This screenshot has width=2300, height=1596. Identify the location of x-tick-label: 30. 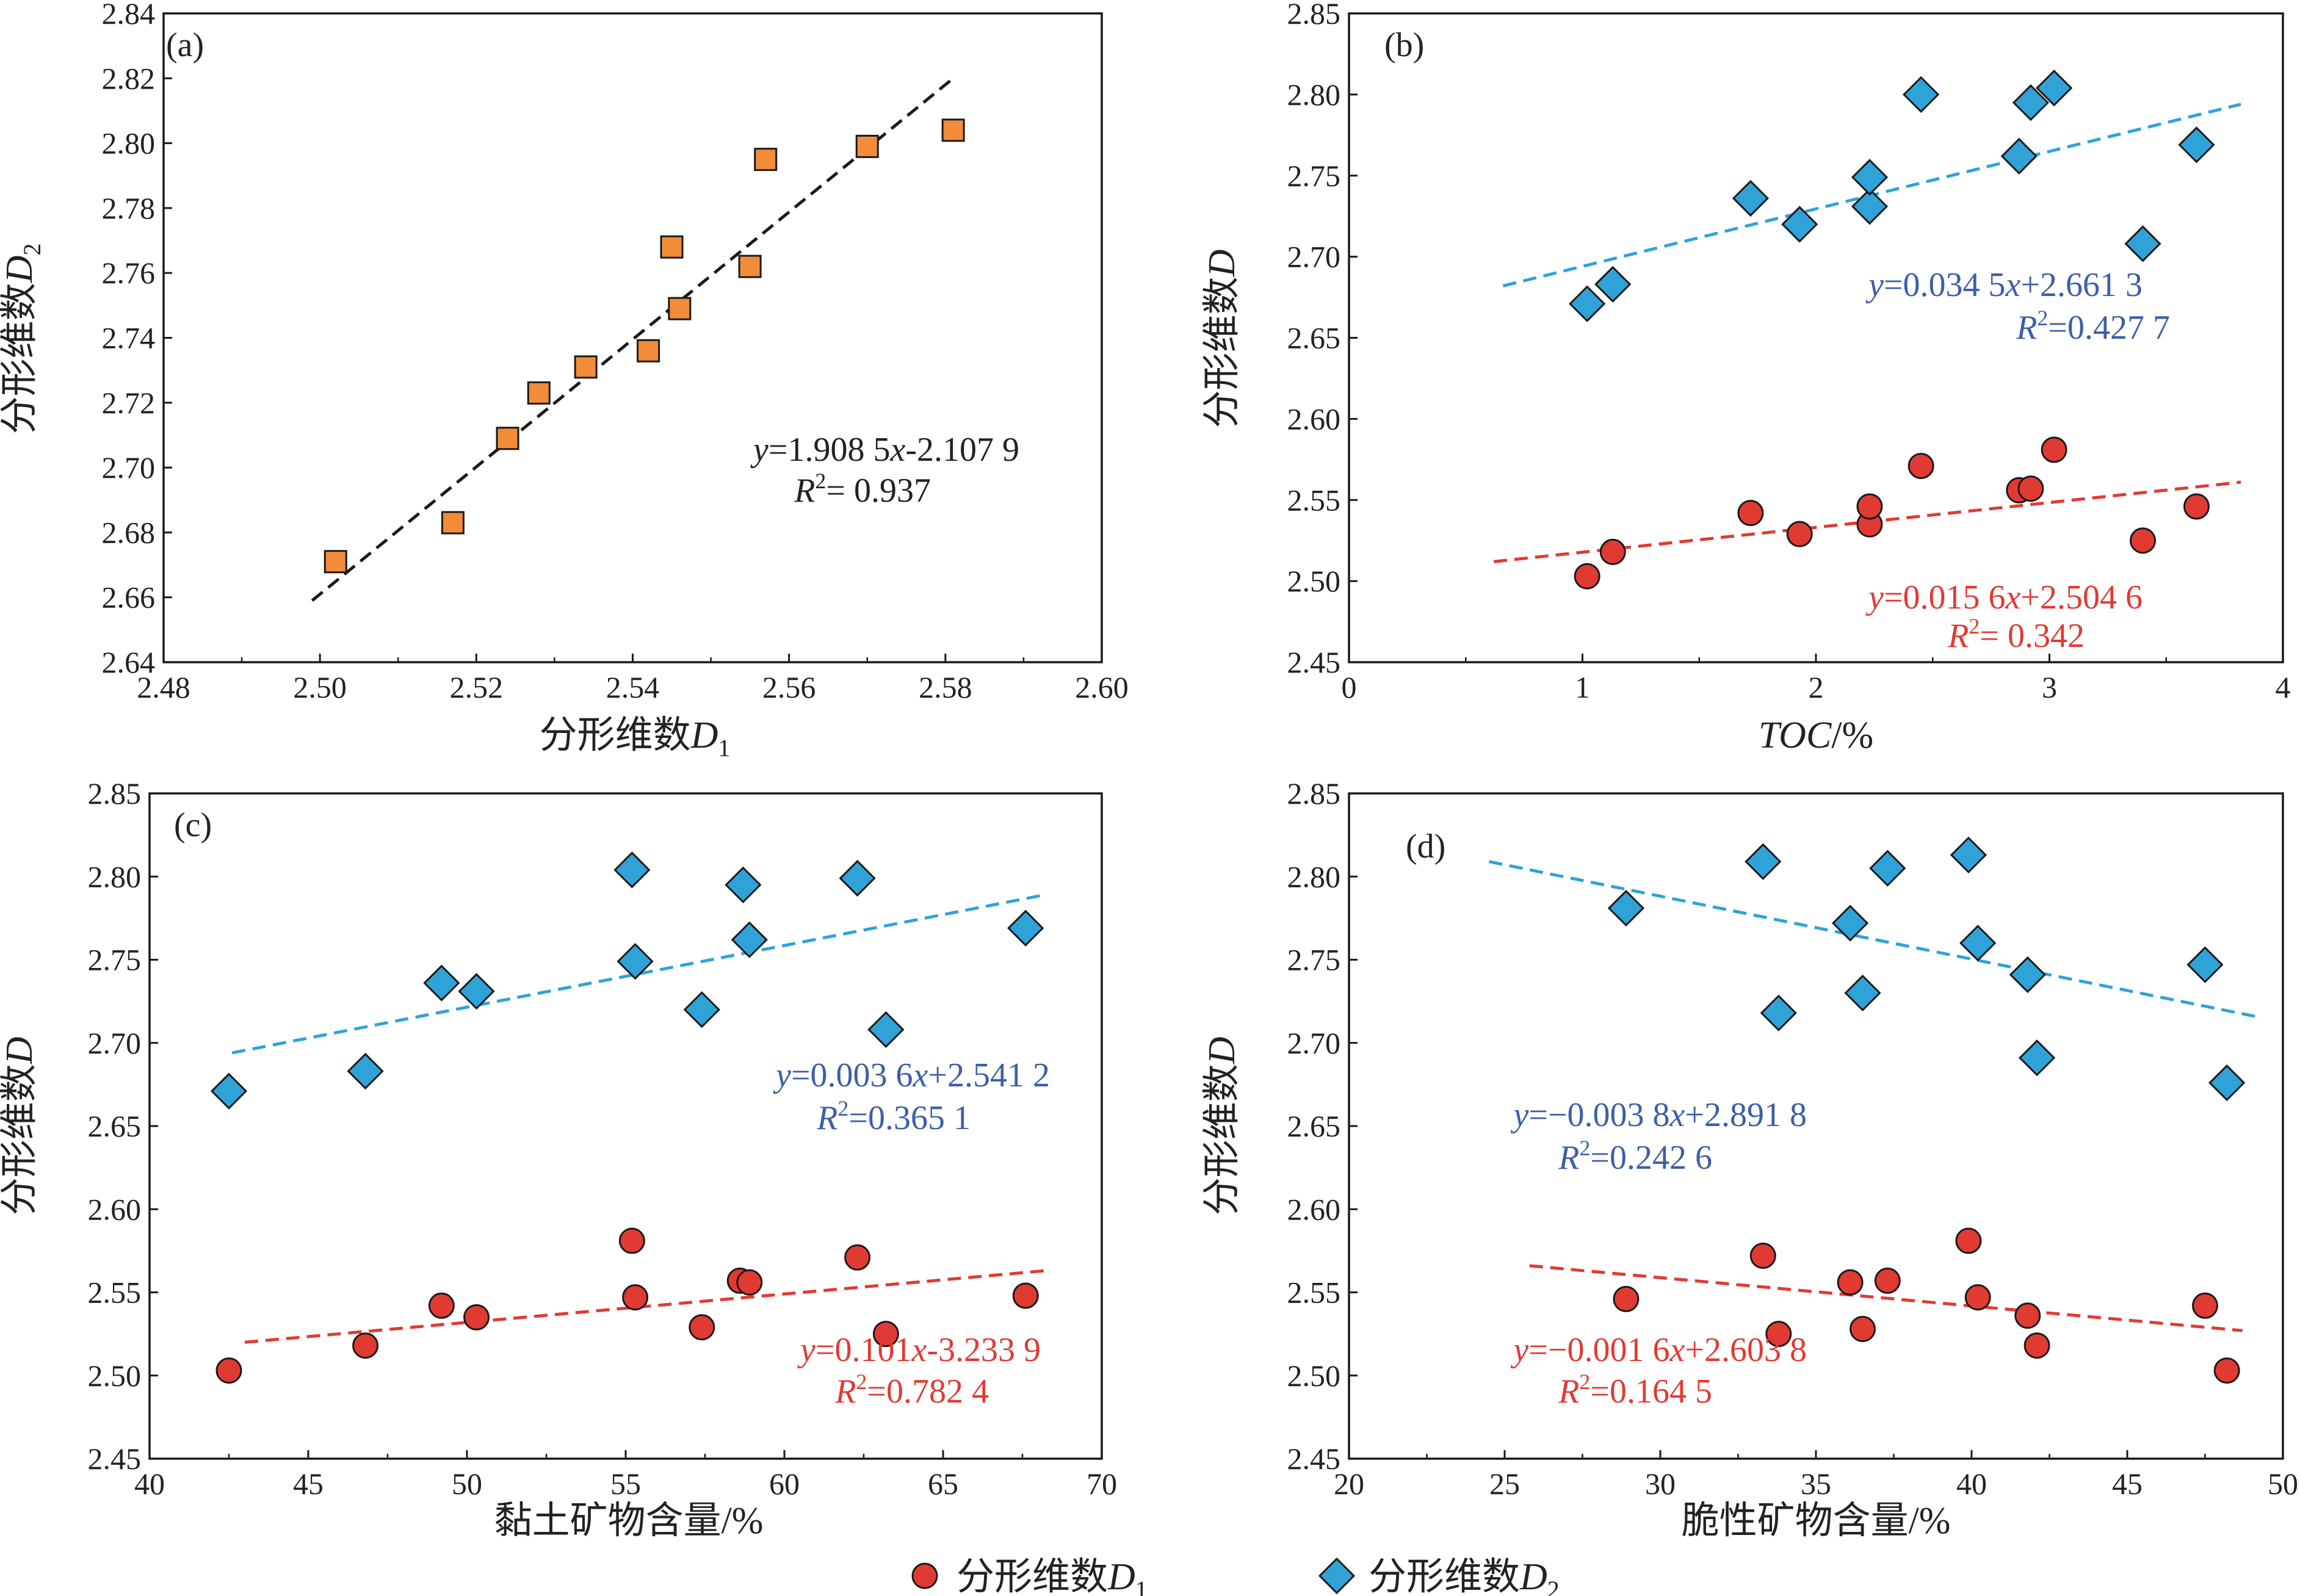
(1660, 1484).